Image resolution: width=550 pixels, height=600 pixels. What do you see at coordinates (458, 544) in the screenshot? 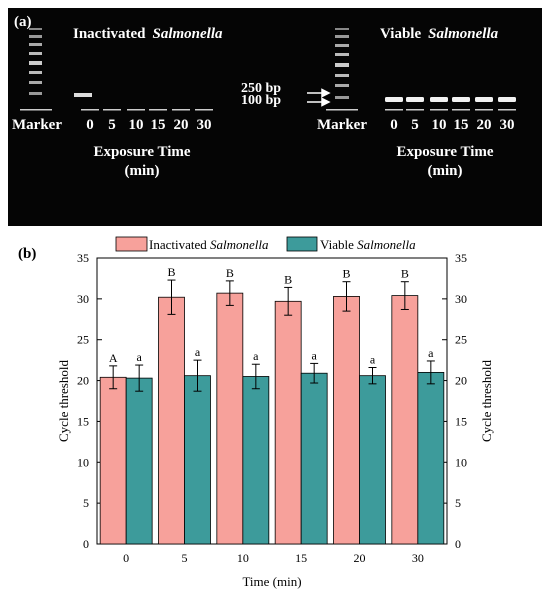
I see `y-tick-label-right: 0` at bounding box center [458, 544].